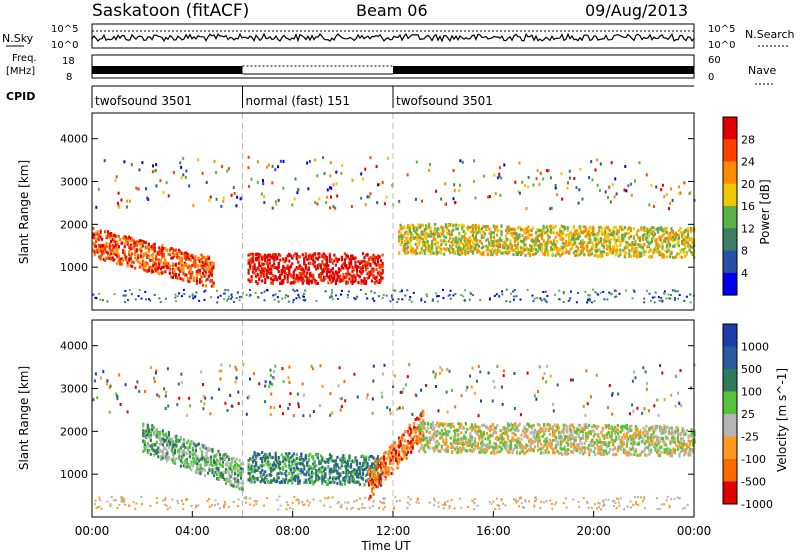  What do you see at coordinates (730, 284) in the screenshot?
I see `colorbar-segment` at bounding box center [730, 284].